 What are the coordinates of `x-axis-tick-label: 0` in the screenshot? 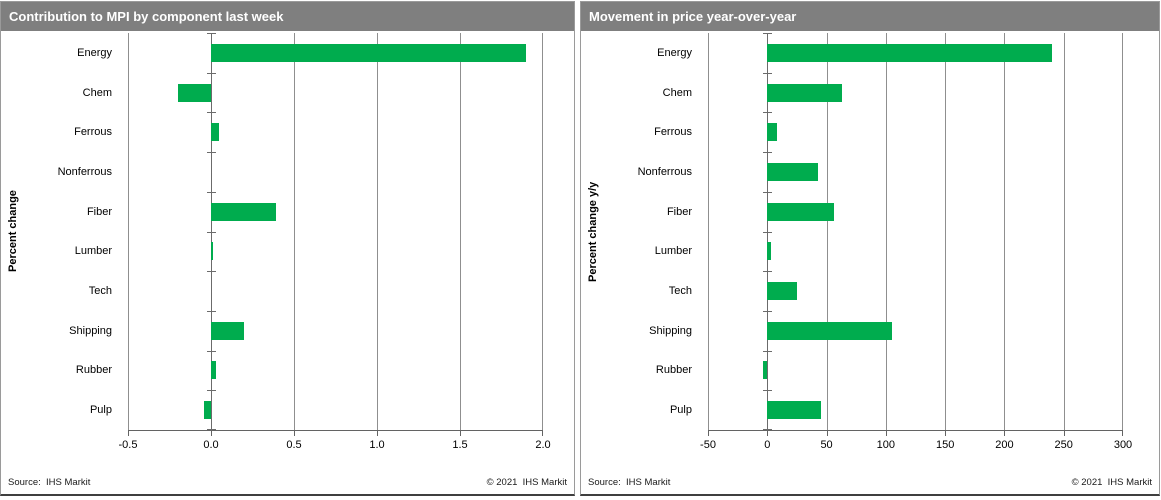 It's located at (767, 445).